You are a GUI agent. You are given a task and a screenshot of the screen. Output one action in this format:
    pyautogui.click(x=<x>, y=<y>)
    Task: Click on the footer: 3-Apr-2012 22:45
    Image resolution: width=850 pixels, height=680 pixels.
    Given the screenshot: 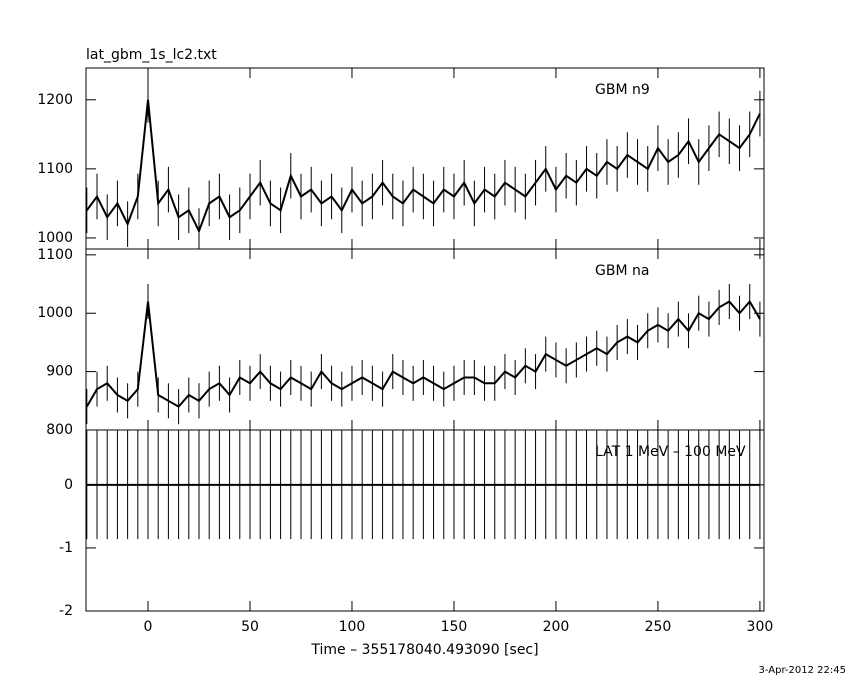 What is the action you would take?
    pyautogui.click(x=802, y=670)
    